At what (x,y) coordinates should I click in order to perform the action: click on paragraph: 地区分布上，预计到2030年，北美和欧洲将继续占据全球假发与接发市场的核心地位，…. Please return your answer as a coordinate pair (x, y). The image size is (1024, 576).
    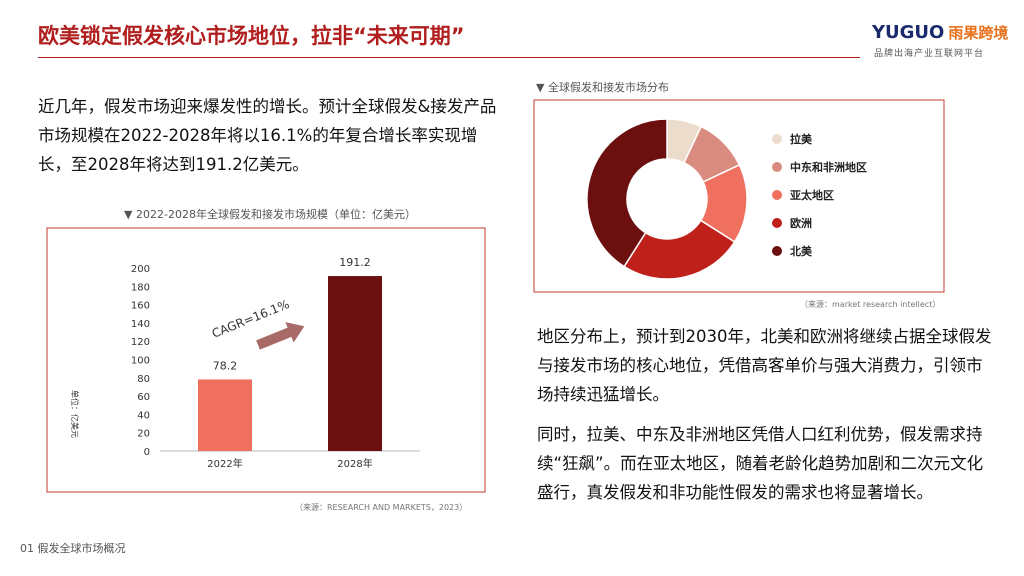
    Looking at the image, I should click on (764, 365).